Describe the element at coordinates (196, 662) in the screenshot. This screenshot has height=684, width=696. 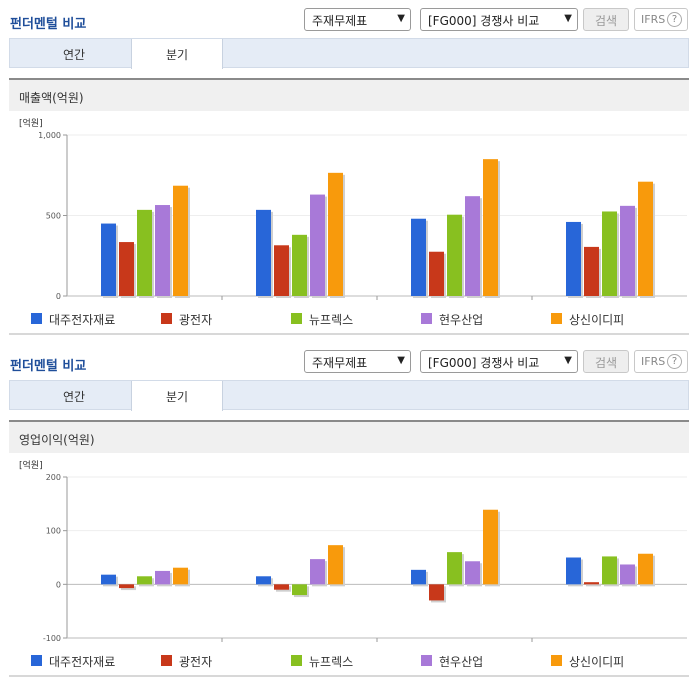
I see `legend-label: 광전자` at that location.